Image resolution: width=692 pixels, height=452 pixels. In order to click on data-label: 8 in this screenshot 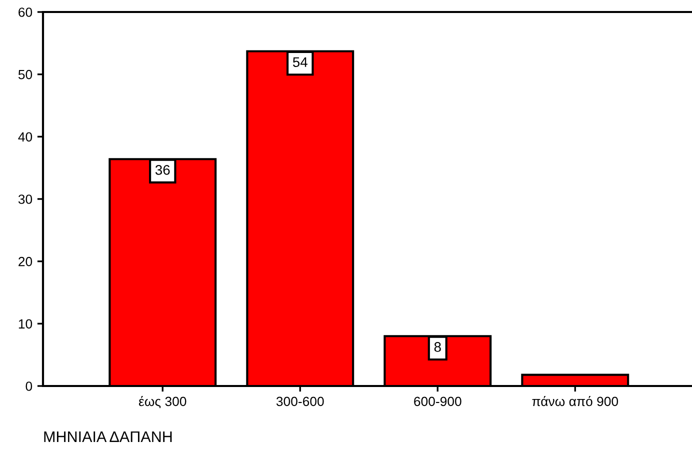, I will do `click(437, 347)`.